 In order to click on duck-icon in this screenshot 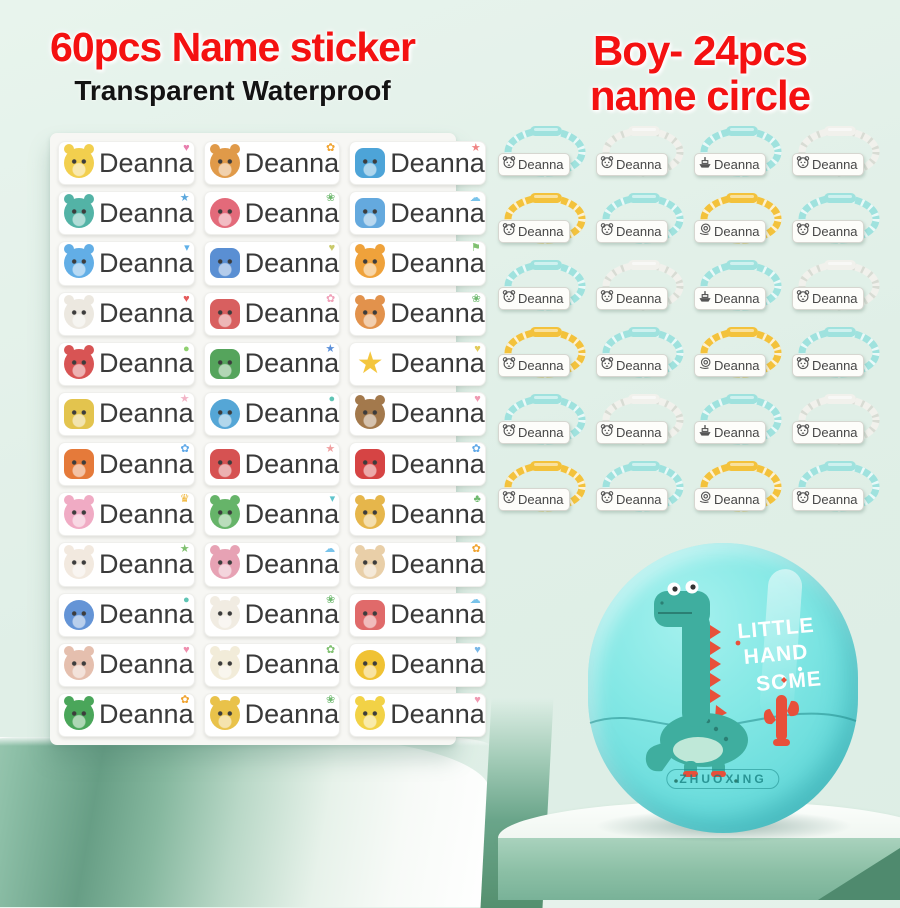, I will do `click(370, 664)`.